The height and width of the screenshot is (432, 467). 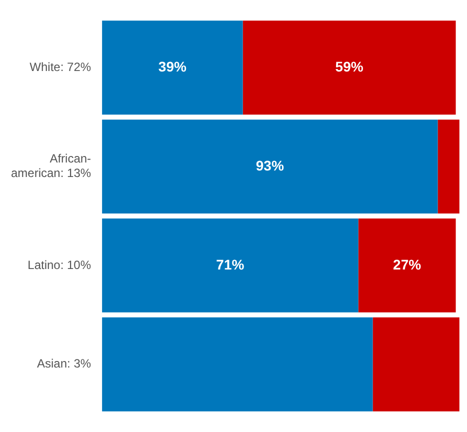 I want to click on data-label: 39%, so click(x=172, y=66).